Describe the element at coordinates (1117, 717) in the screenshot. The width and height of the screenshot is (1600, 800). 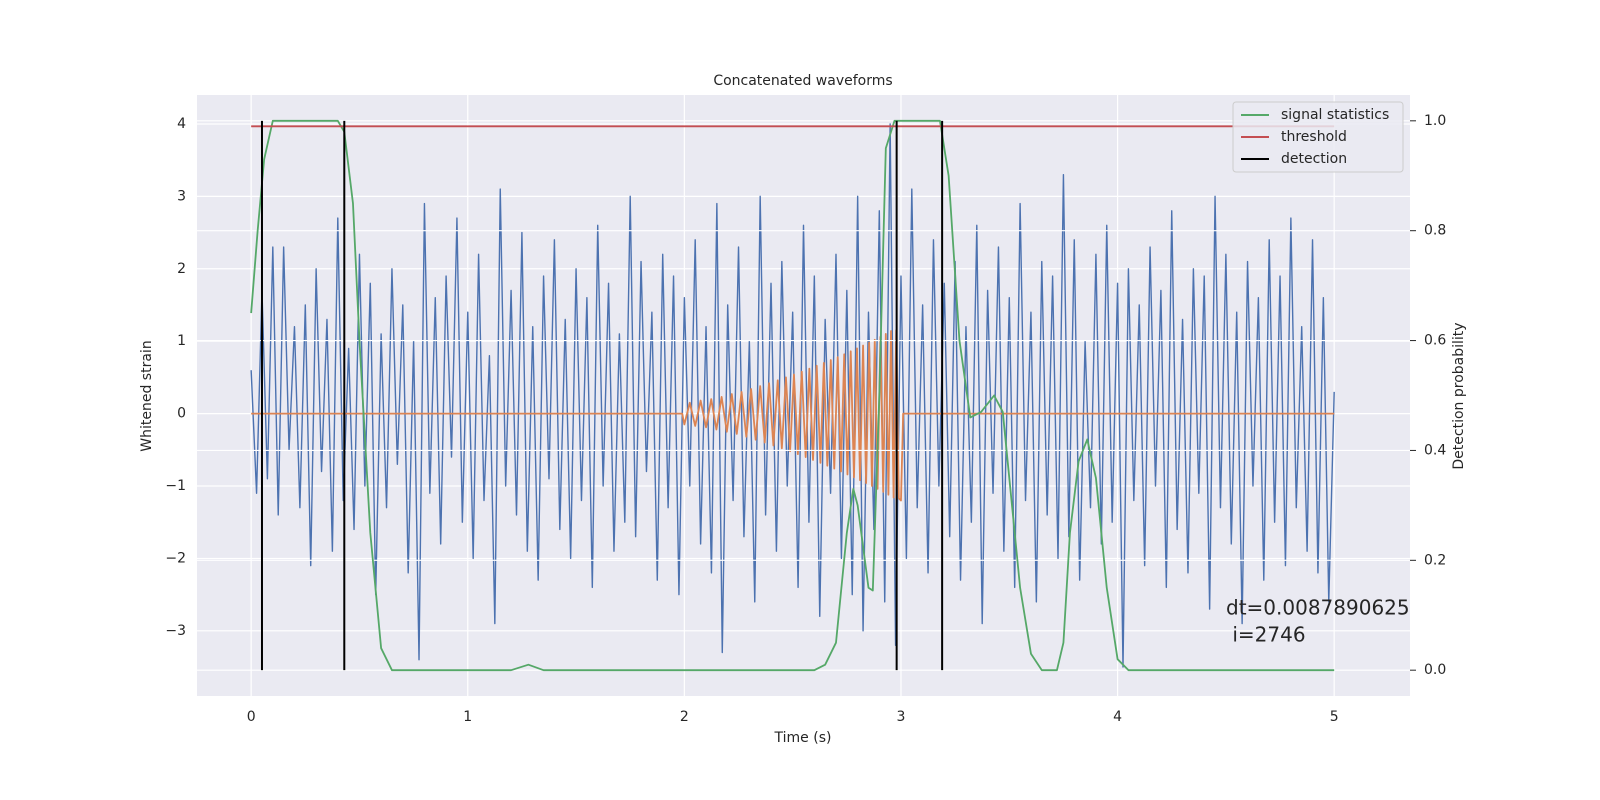
I see `x-tick-label: 4` at that location.